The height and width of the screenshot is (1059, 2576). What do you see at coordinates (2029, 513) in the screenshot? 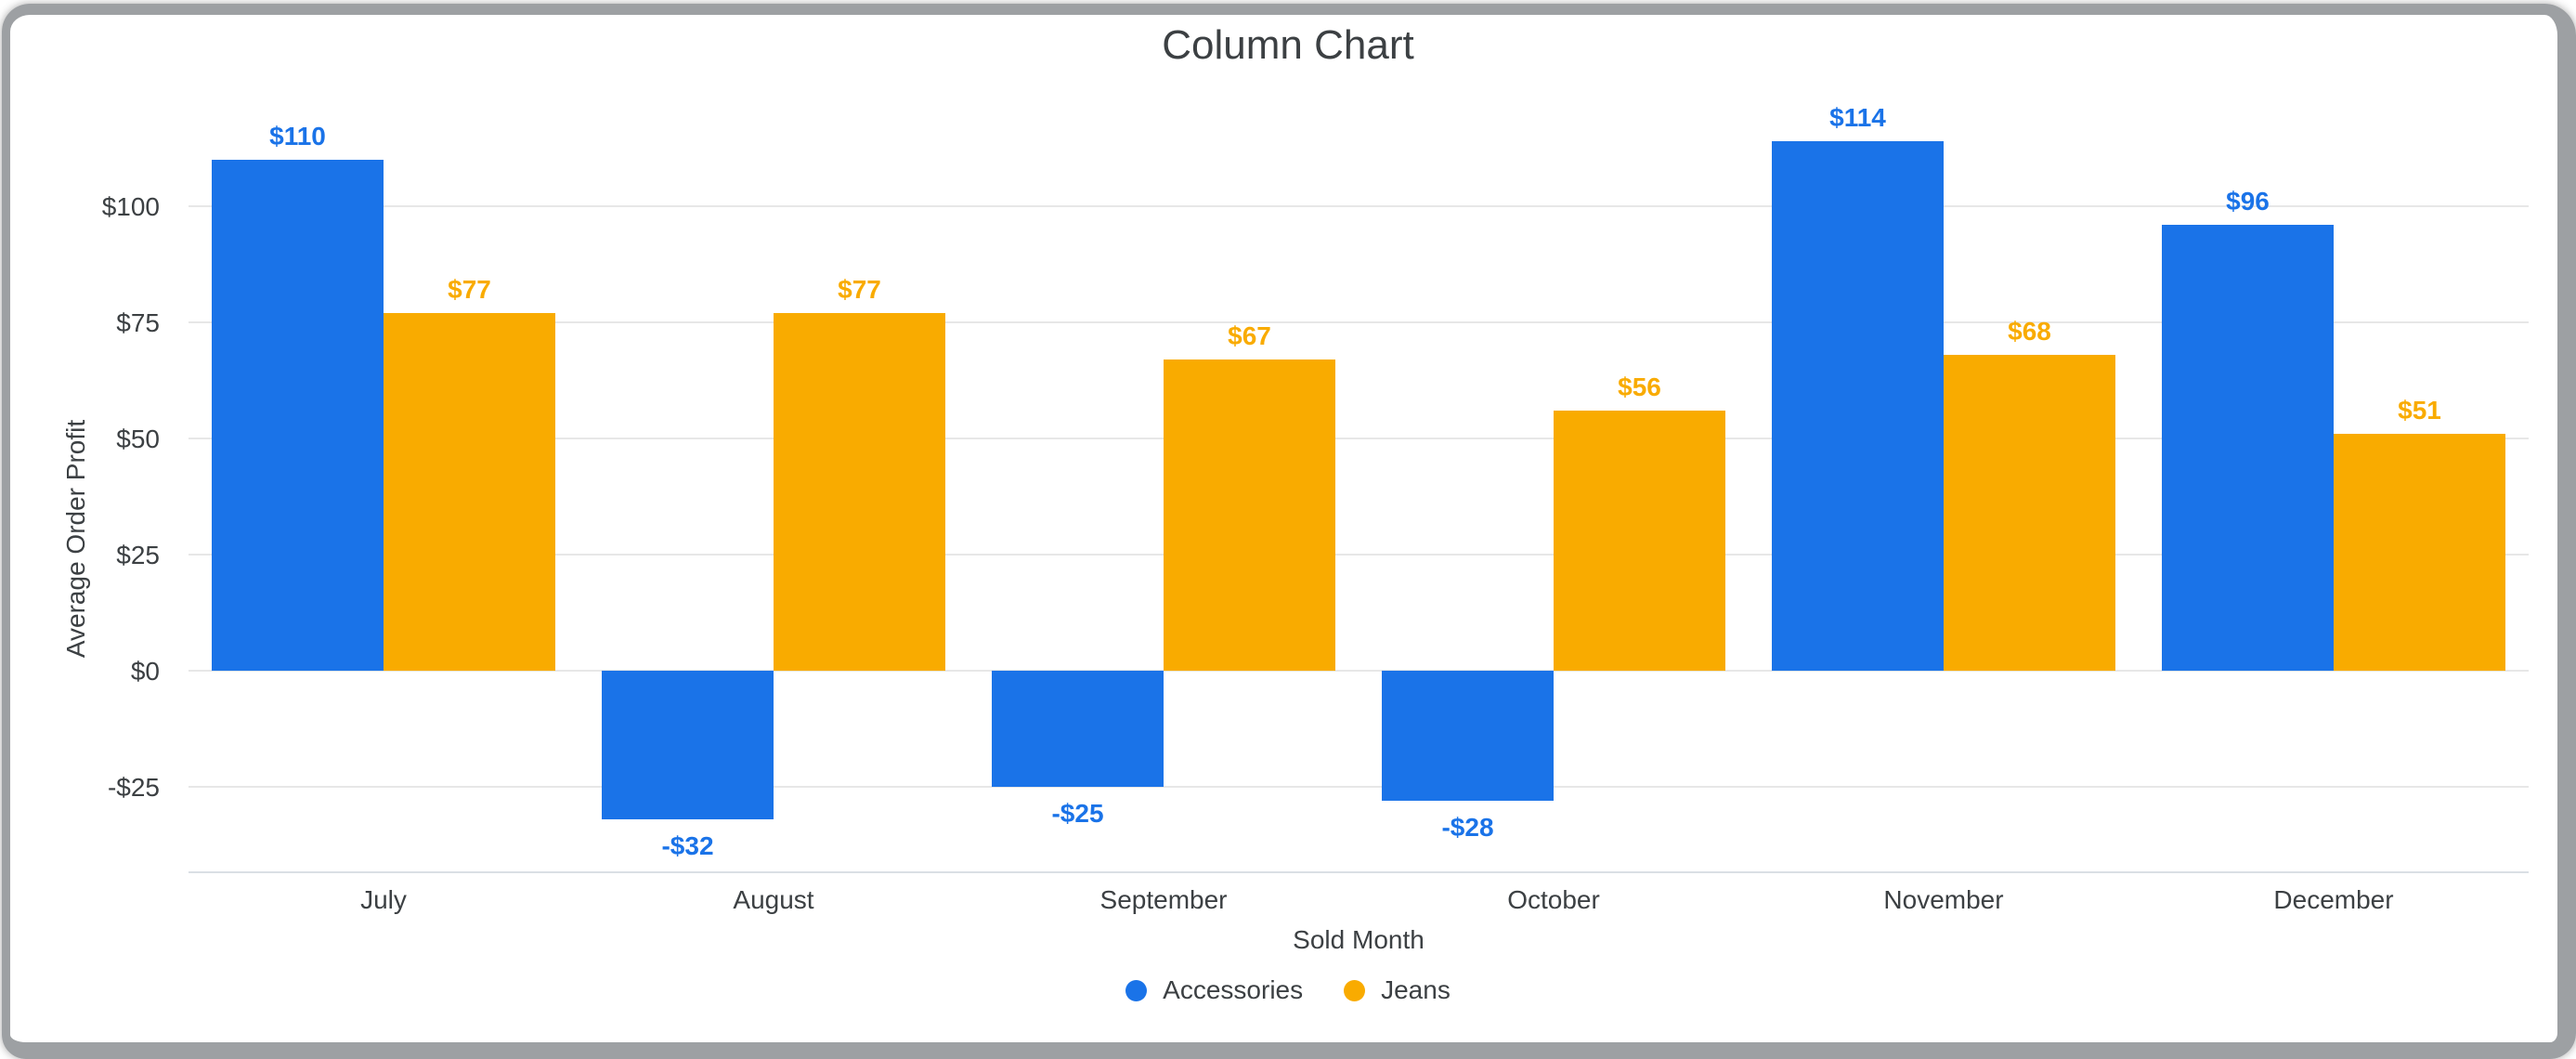
I see `bar-jeans-november` at bounding box center [2029, 513].